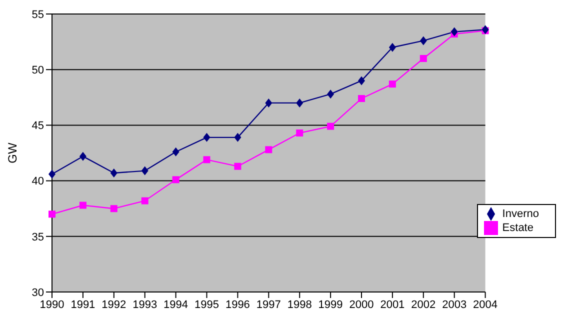  What do you see at coordinates (12, 153) in the screenshot?
I see `y-axis-title: GW` at bounding box center [12, 153].